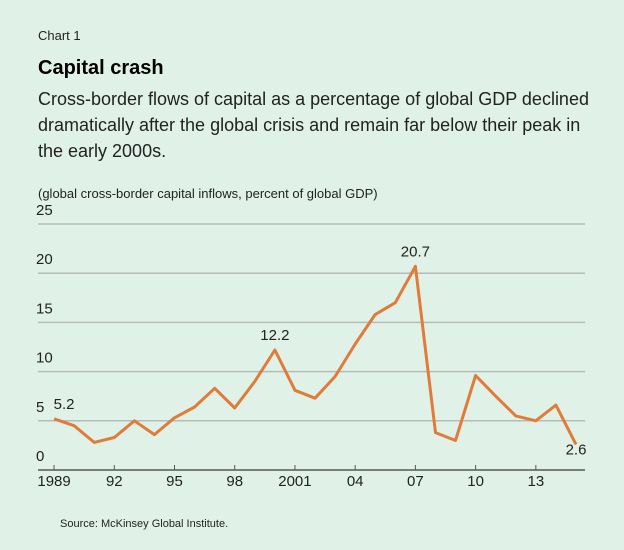  Describe the element at coordinates (53, 481) in the screenshot. I see `x-tick-label: 1989` at that location.